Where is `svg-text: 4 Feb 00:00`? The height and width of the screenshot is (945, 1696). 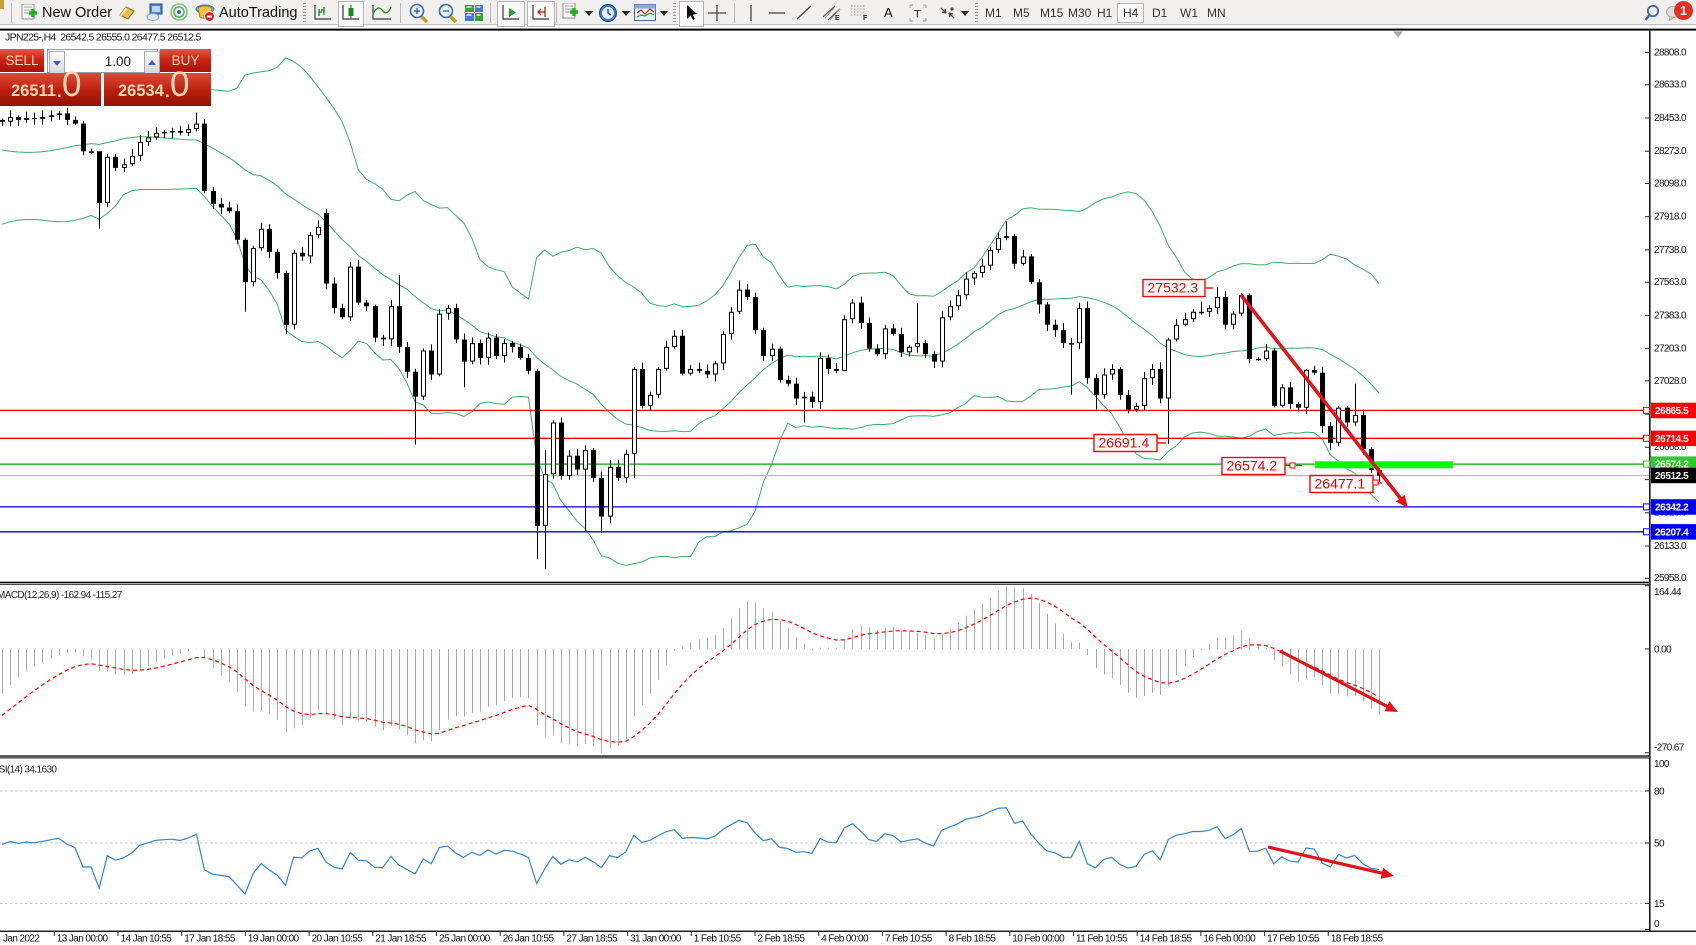 svg-text: 4 Feb 00:00 is located at coordinates (845, 939).